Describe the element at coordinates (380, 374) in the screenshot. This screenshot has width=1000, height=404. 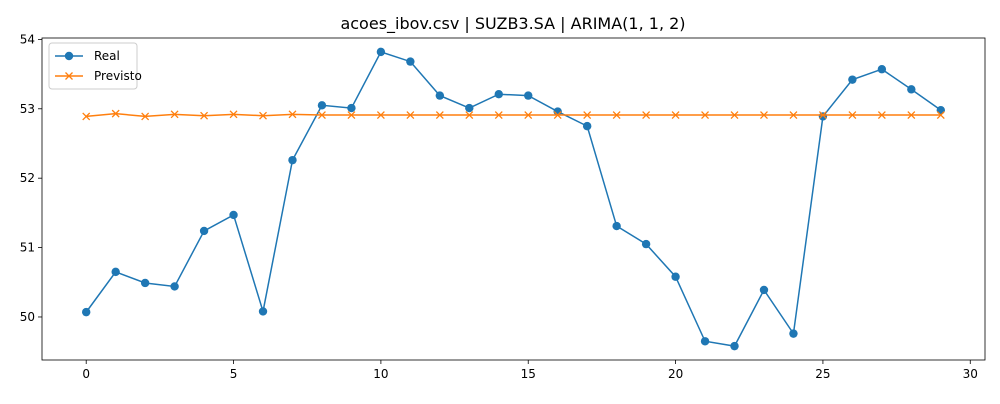
I see `x-tick-label: 10` at that location.